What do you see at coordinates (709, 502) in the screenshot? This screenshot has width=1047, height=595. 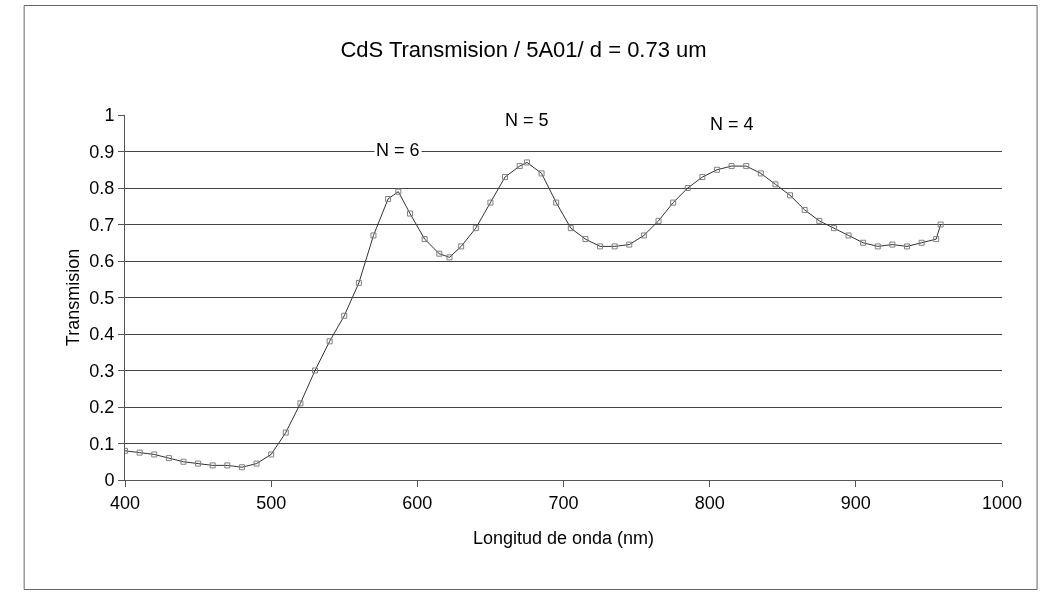 I see `x-tick-label: 800` at bounding box center [709, 502].